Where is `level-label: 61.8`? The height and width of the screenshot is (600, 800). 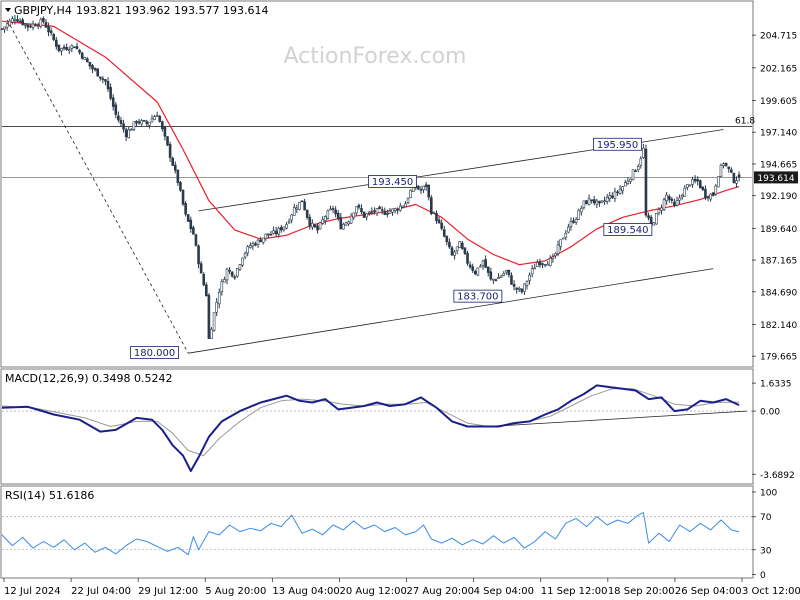 level-label: 61.8 is located at coordinates (745, 122).